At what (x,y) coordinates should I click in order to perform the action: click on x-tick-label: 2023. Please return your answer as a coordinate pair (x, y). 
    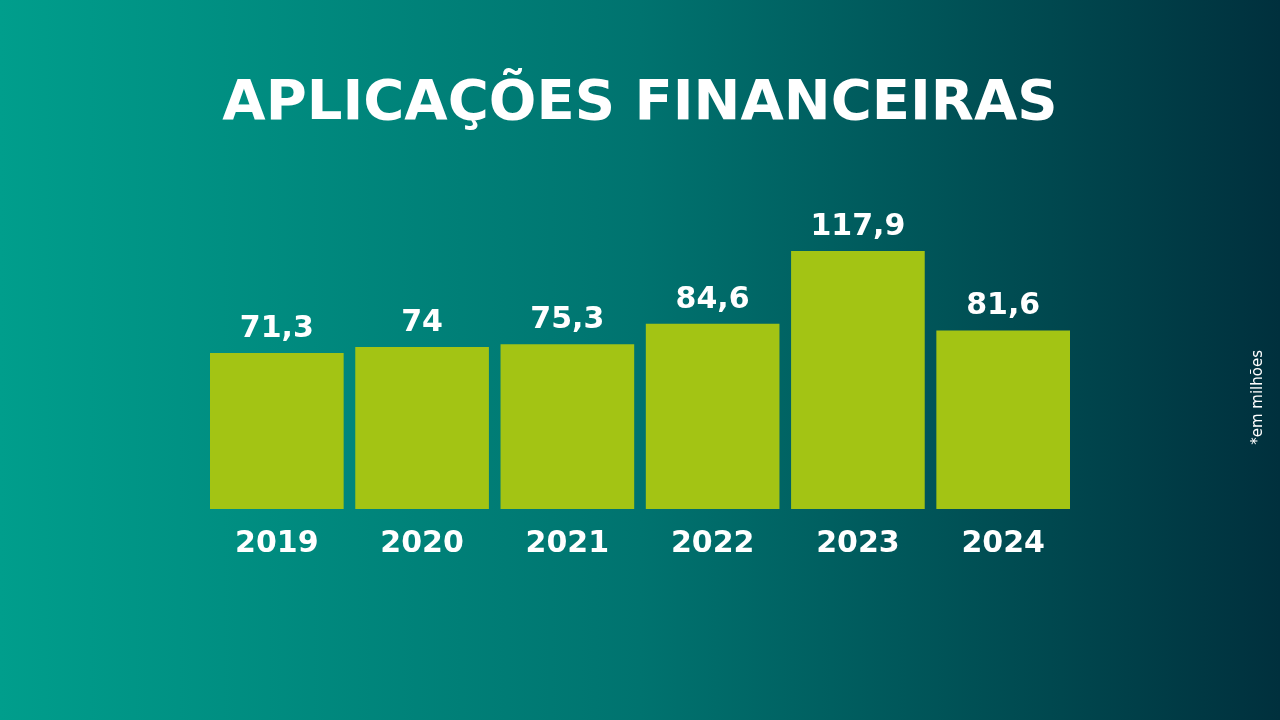
    Looking at the image, I should click on (858, 541).